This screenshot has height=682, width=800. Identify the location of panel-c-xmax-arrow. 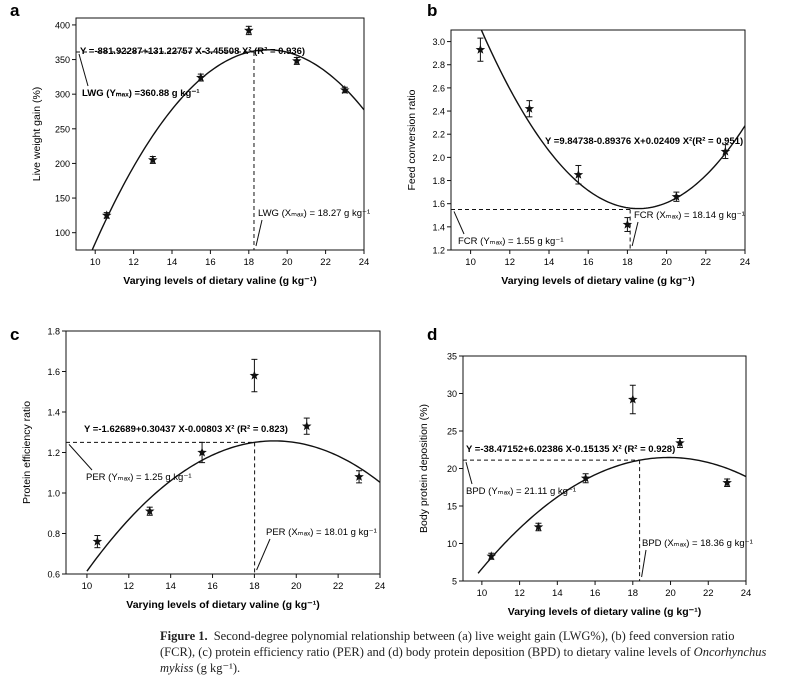
(263, 554).